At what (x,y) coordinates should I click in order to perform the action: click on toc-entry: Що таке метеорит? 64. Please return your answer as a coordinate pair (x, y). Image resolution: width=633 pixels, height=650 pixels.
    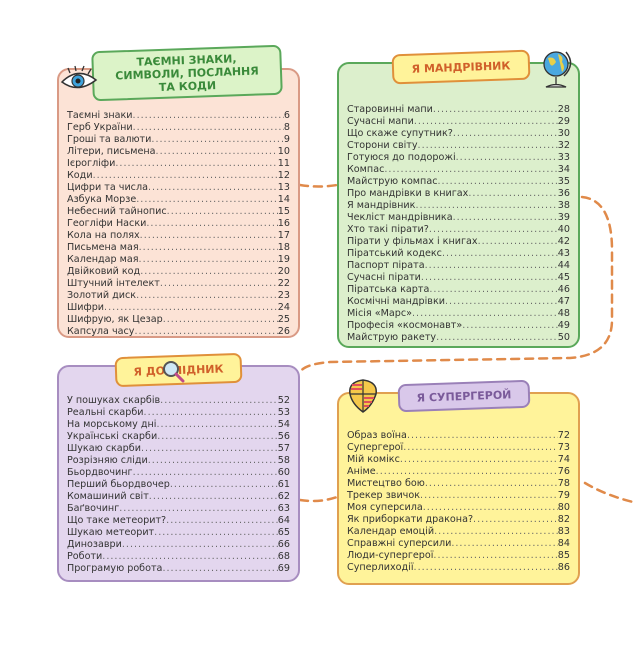
    Looking at the image, I should click on (178, 521).